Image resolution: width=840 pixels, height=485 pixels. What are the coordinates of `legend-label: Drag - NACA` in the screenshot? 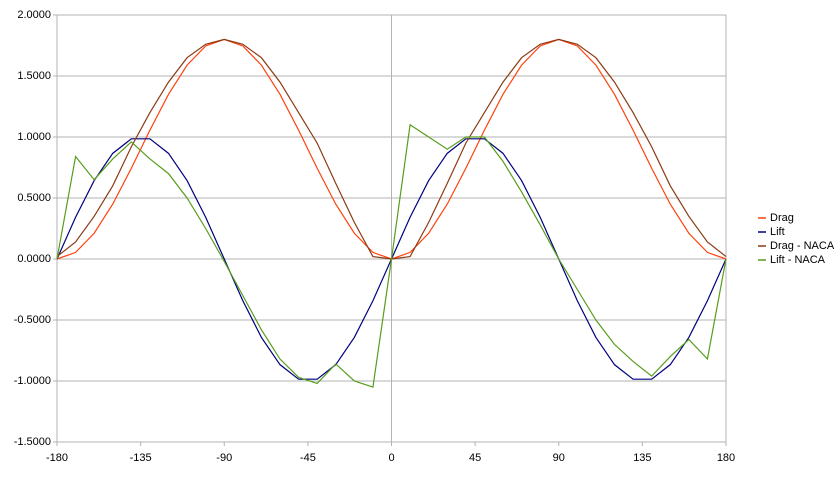 It's located at (802, 246).